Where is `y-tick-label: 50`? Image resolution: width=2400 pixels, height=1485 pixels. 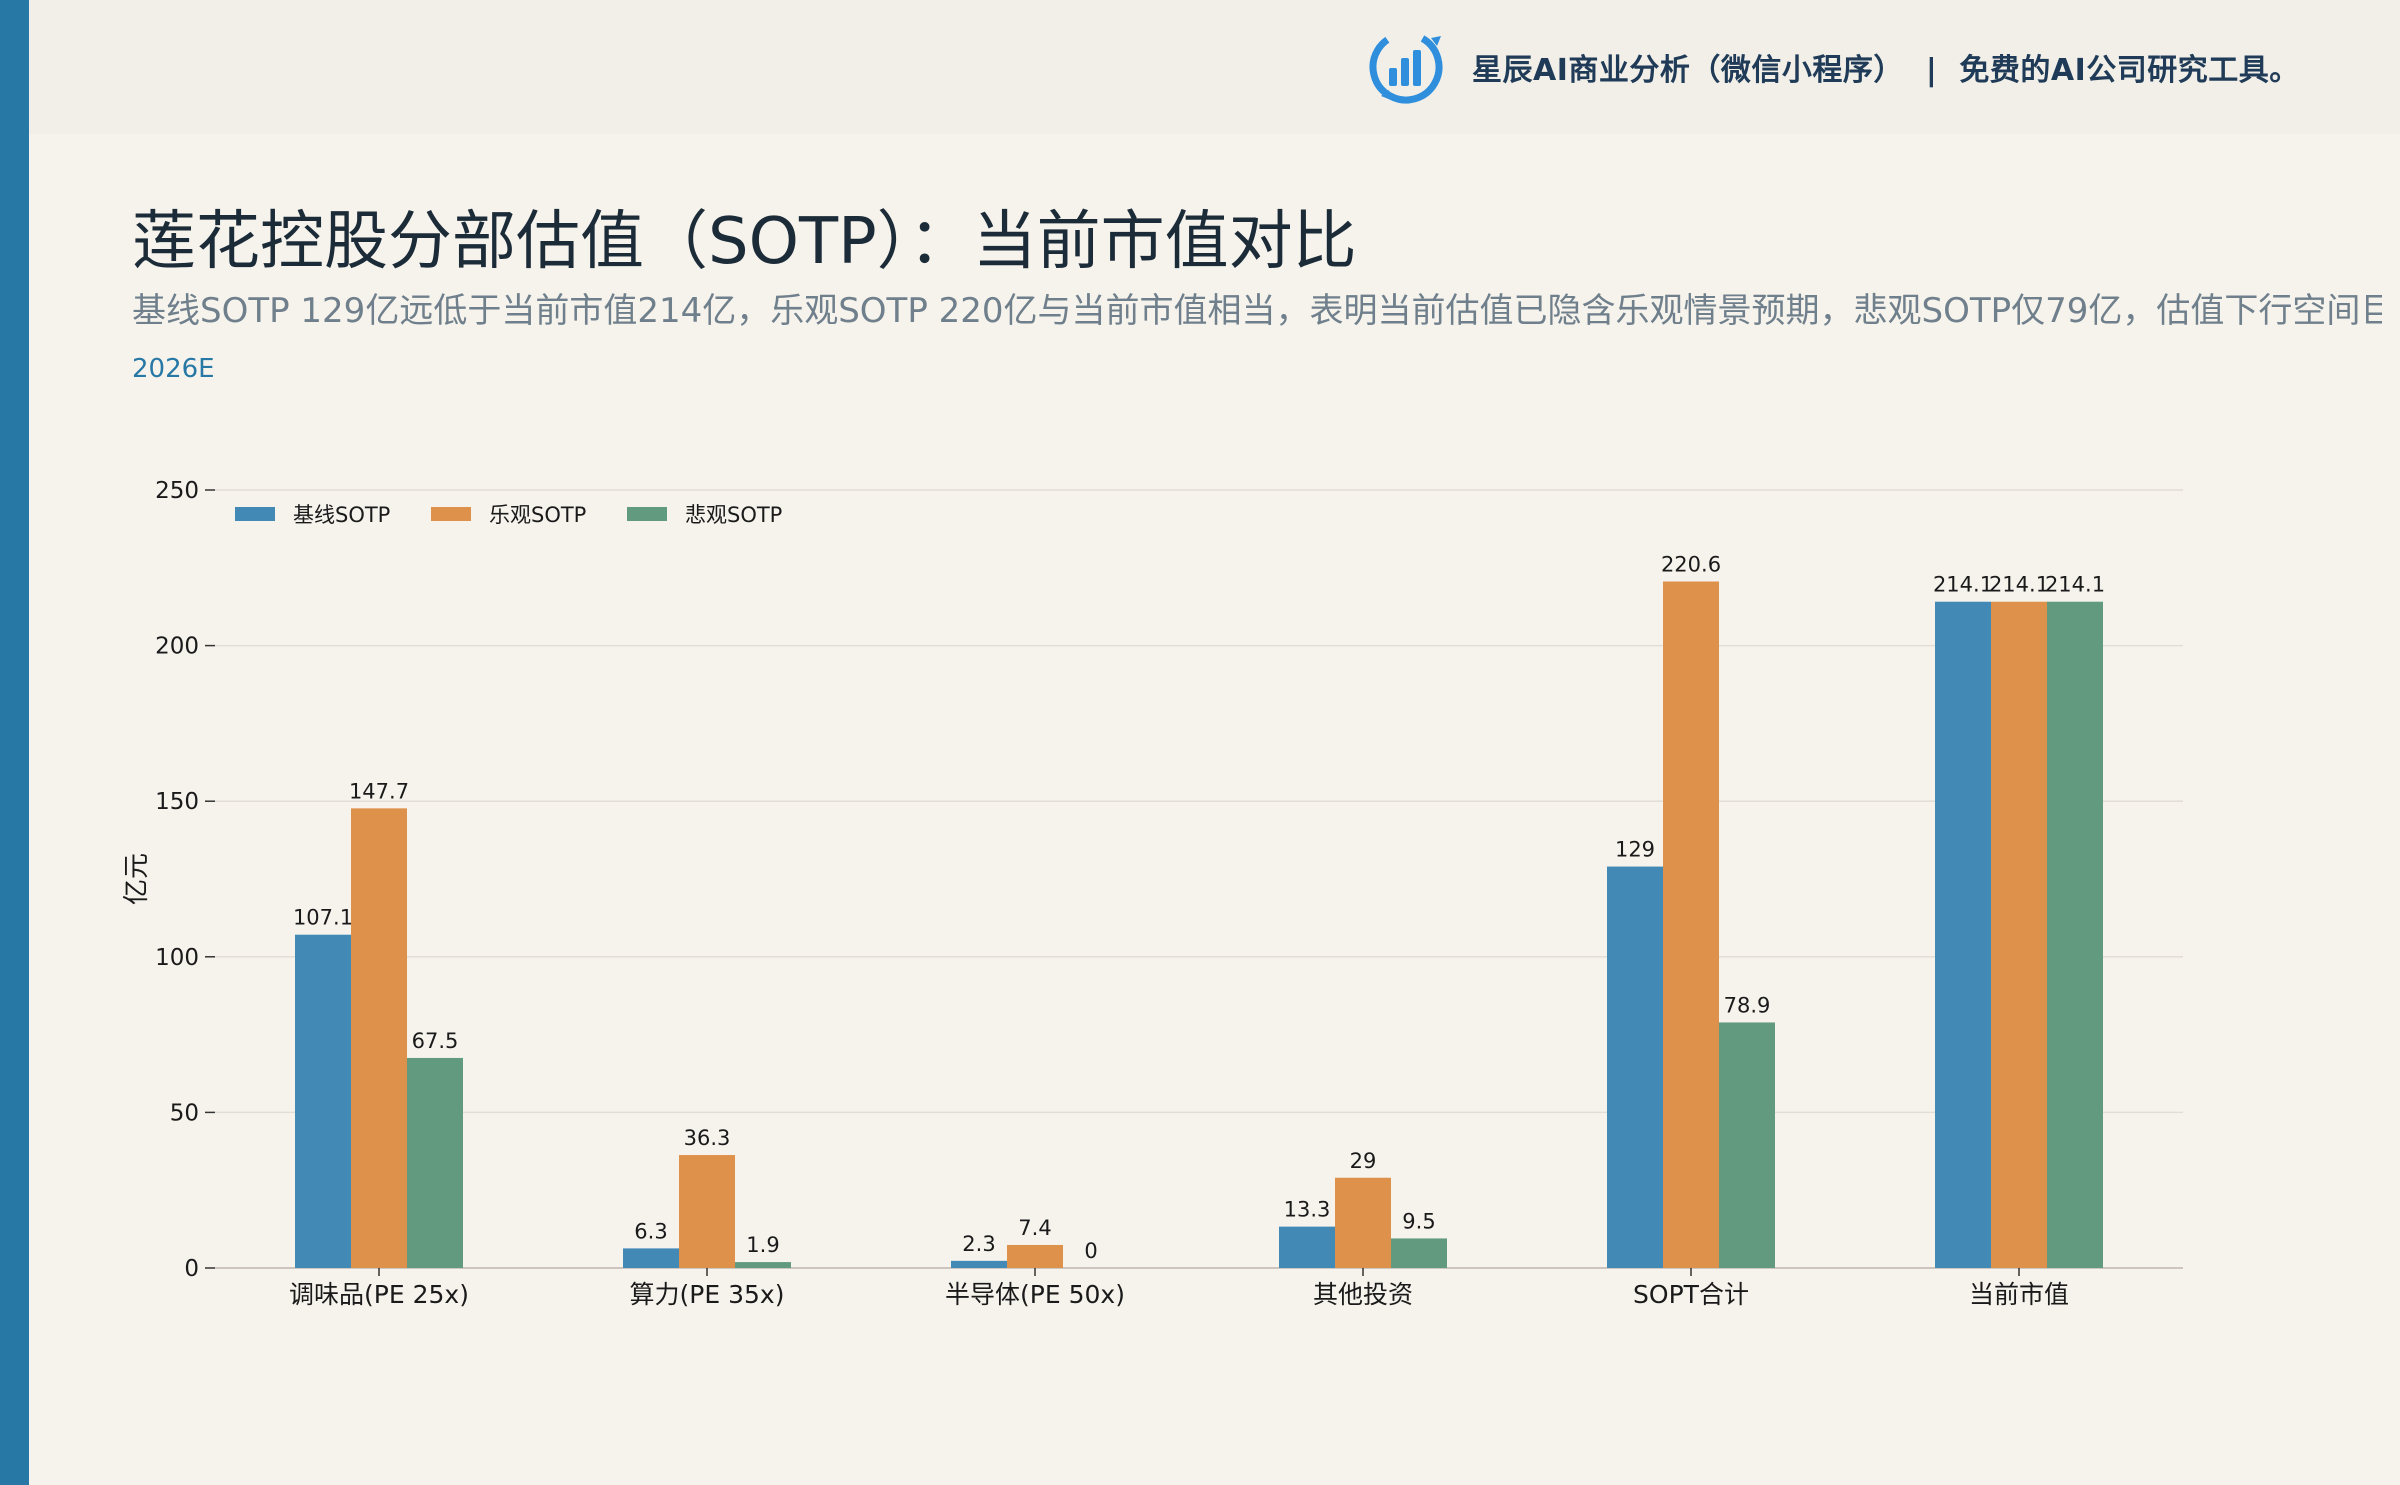 y-tick-label: 50 is located at coordinates (184, 1113).